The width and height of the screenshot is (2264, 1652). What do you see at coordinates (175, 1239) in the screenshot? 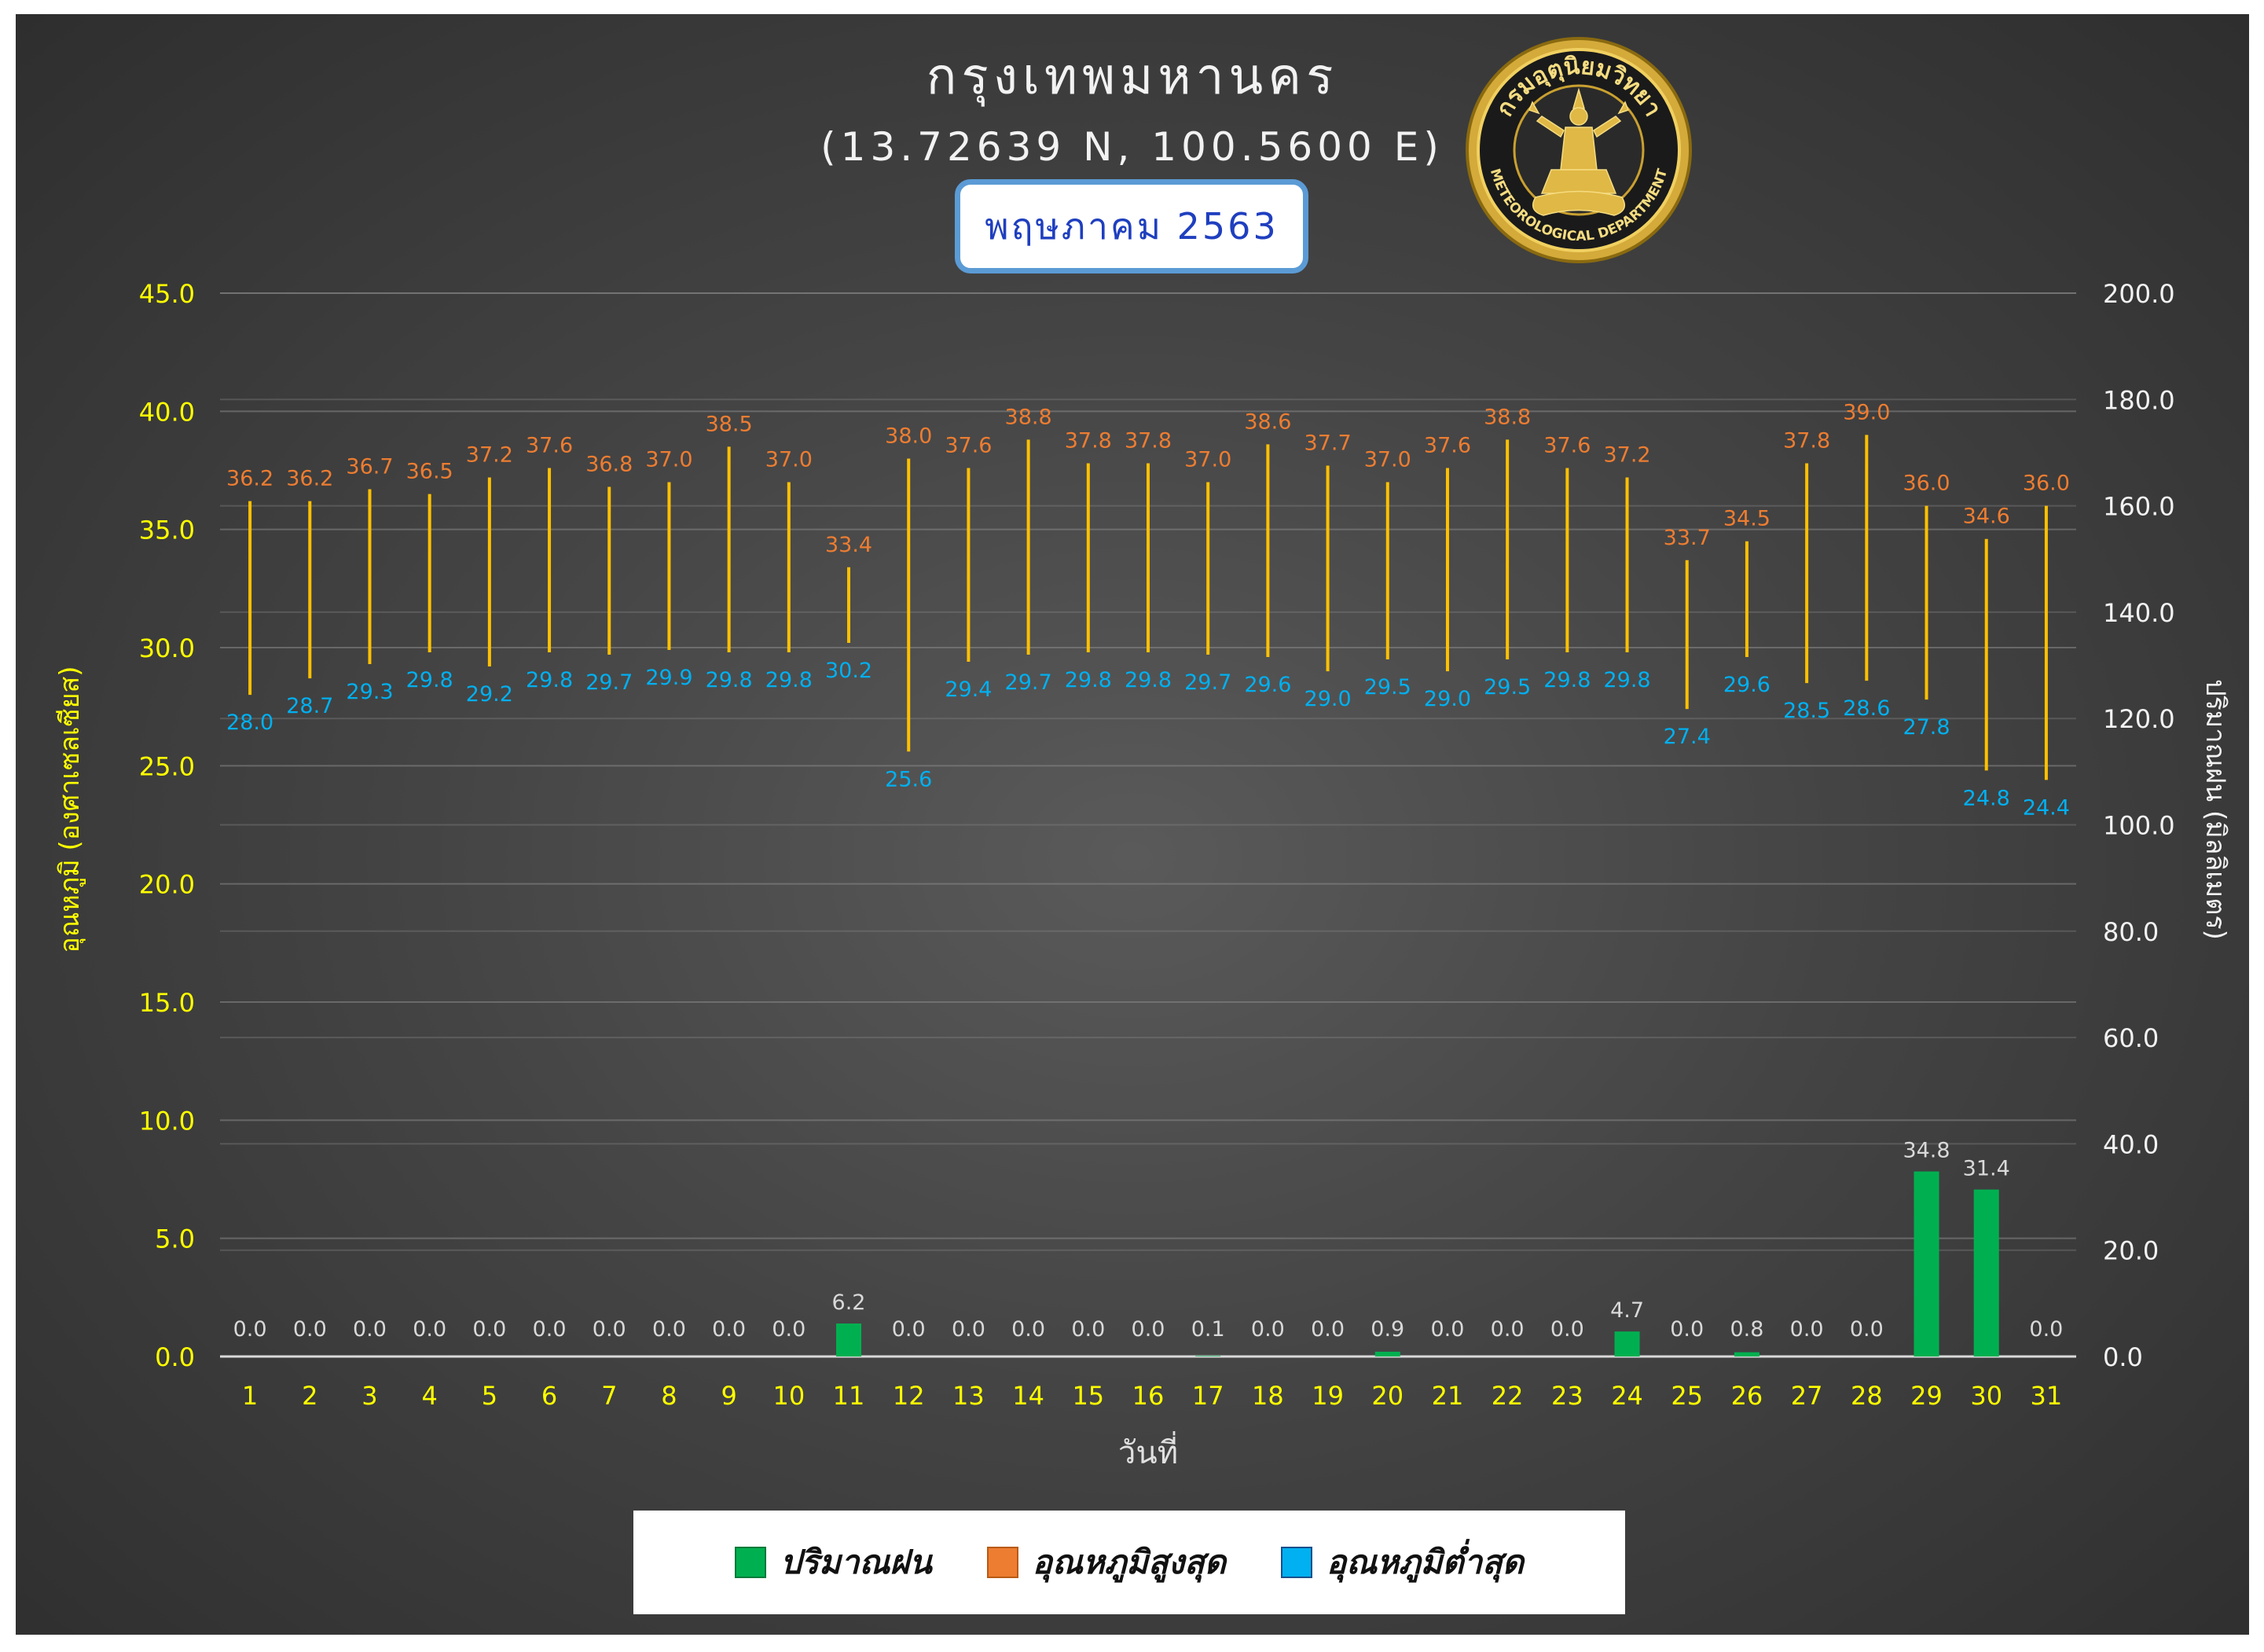
I see `y-tick-left: 5.0` at bounding box center [175, 1239].